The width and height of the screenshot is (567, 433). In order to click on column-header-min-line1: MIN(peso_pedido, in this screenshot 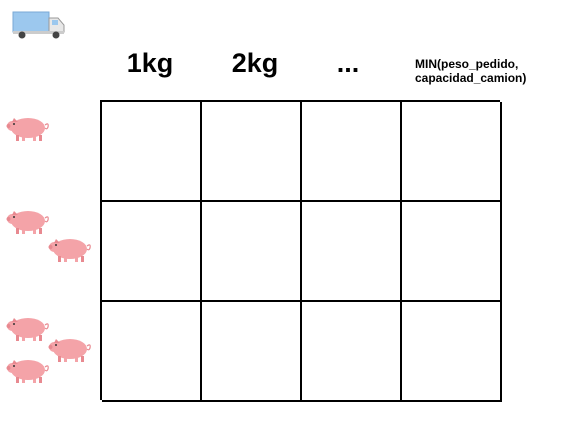, I will do `click(467, 64)`.